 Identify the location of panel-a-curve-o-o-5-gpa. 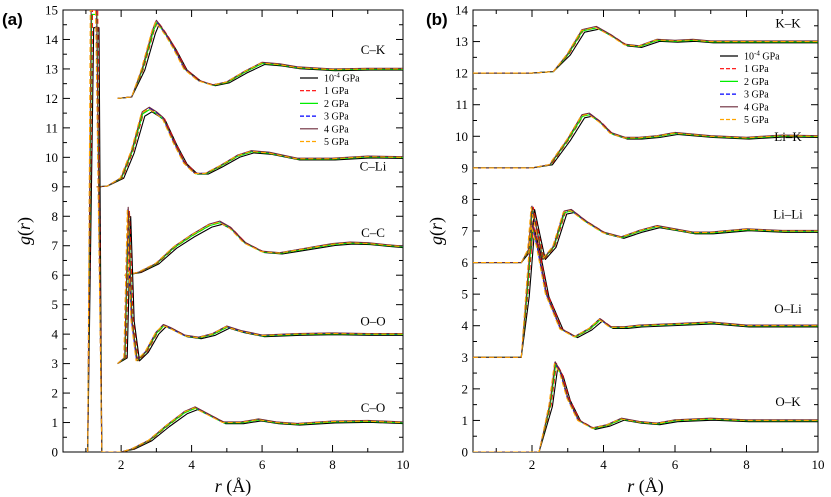
(260, 286).